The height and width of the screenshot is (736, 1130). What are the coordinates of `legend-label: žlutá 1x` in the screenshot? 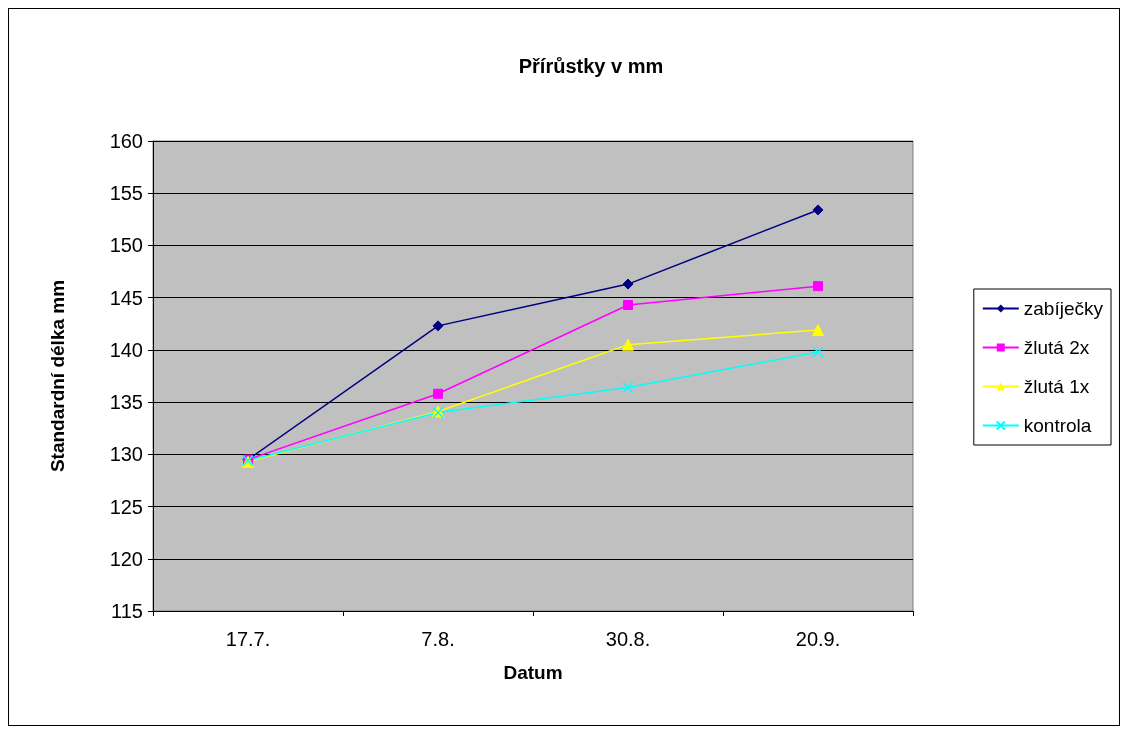 It's located at (1056, 386).